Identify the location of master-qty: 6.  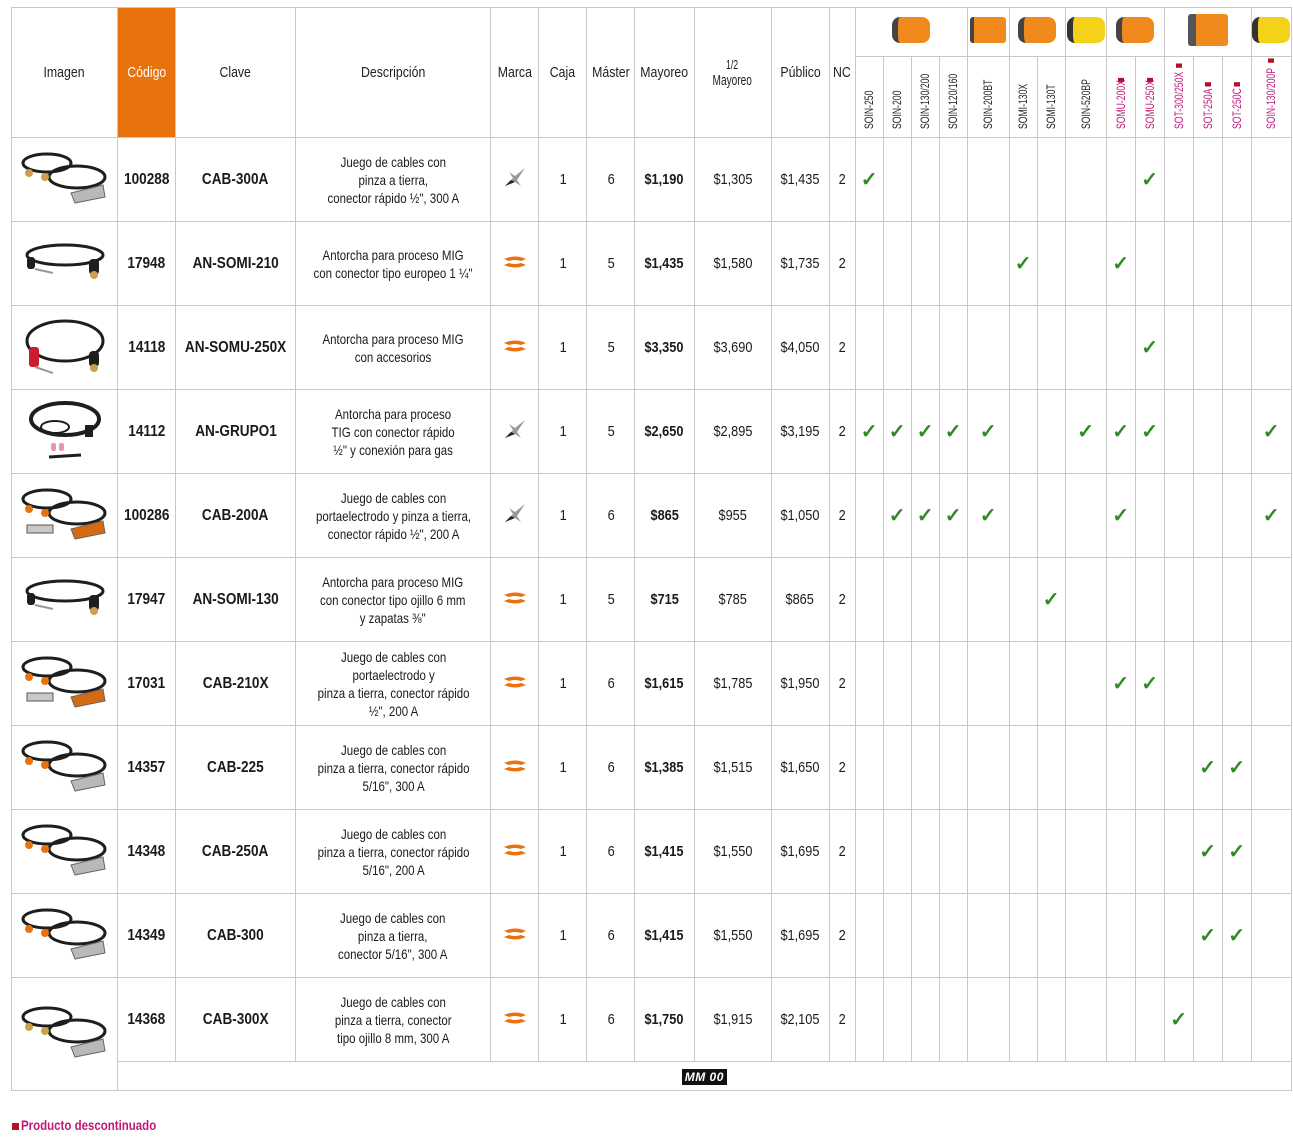
(611, 683).